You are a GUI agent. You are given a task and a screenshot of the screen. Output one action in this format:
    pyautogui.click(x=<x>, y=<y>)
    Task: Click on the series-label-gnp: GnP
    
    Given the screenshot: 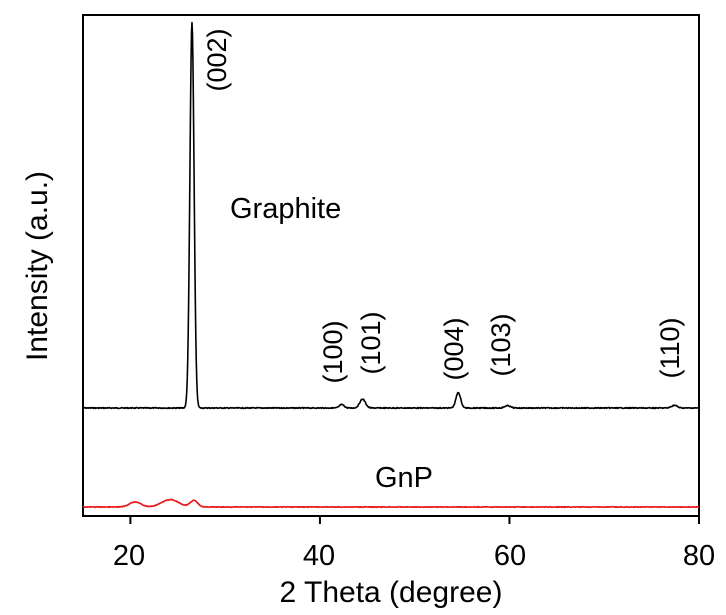 What is the action you would take?
    pyautogui.click(x=404, y=478)
    